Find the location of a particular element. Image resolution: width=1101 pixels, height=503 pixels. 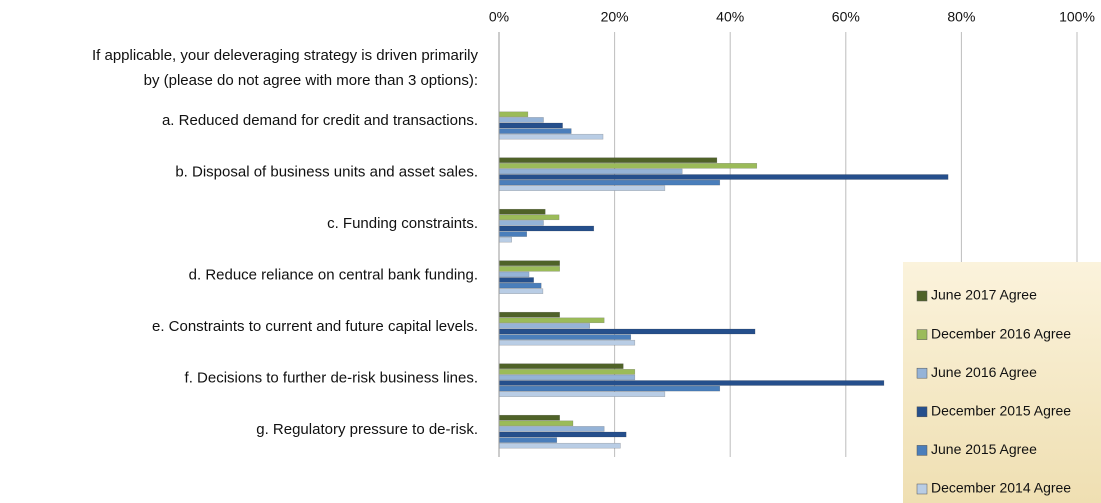

x-tick-label: 80% is located at coordinates (961, 17).